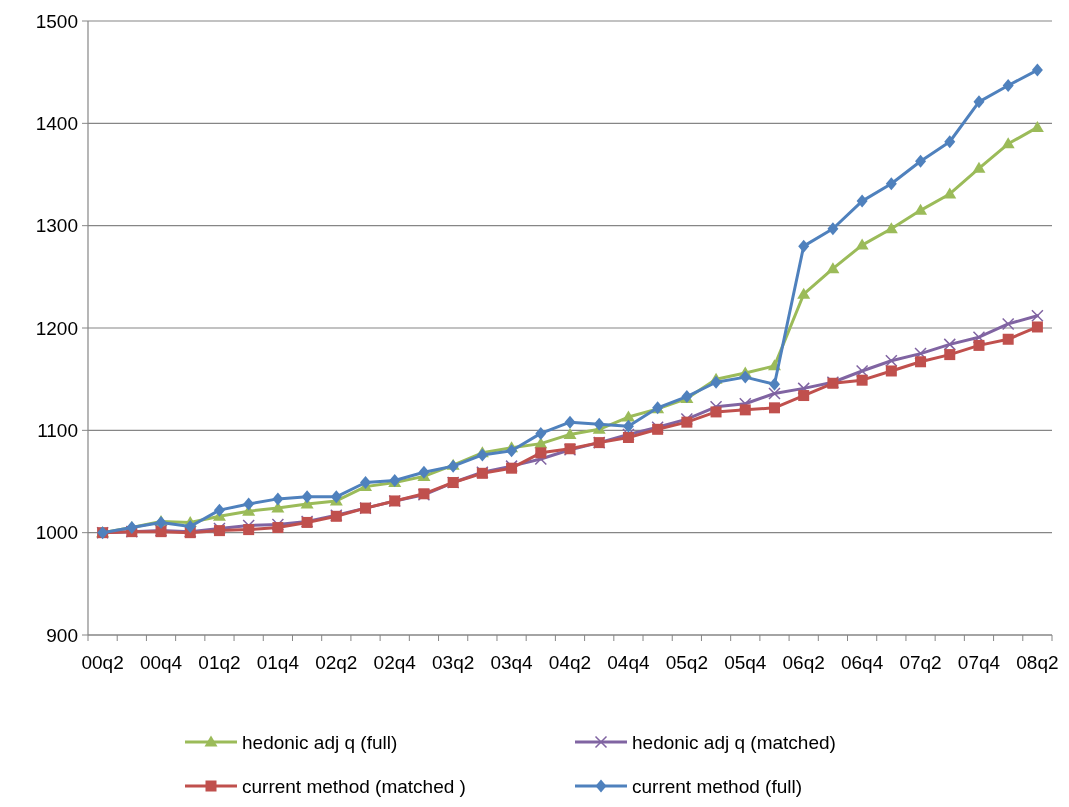  I want to click on x-tick-label: 04q4, so click(628, 662).